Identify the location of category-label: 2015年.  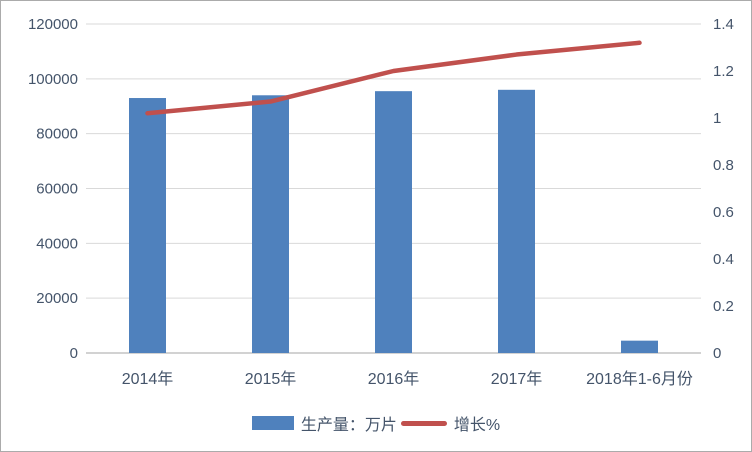
(271, 379).